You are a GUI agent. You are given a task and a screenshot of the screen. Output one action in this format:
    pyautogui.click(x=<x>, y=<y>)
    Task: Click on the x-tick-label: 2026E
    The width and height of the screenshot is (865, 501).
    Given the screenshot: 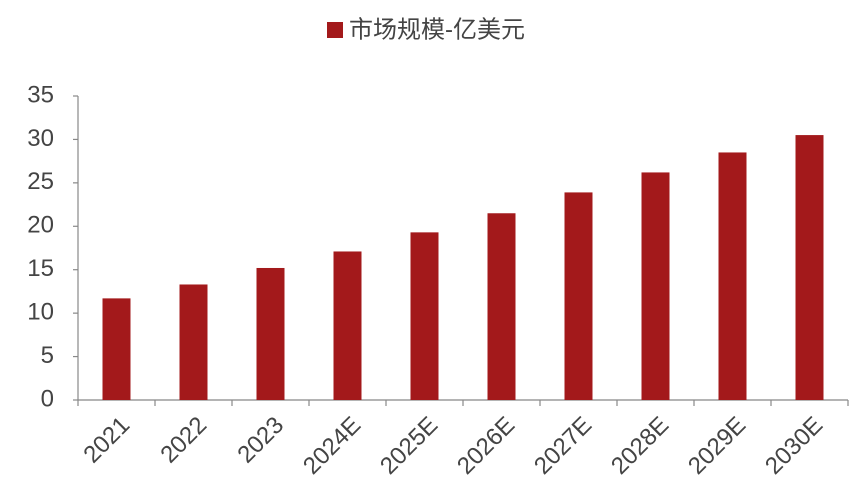 What is the action you would take?
    pyautogui.click(x=486, y=446)
    